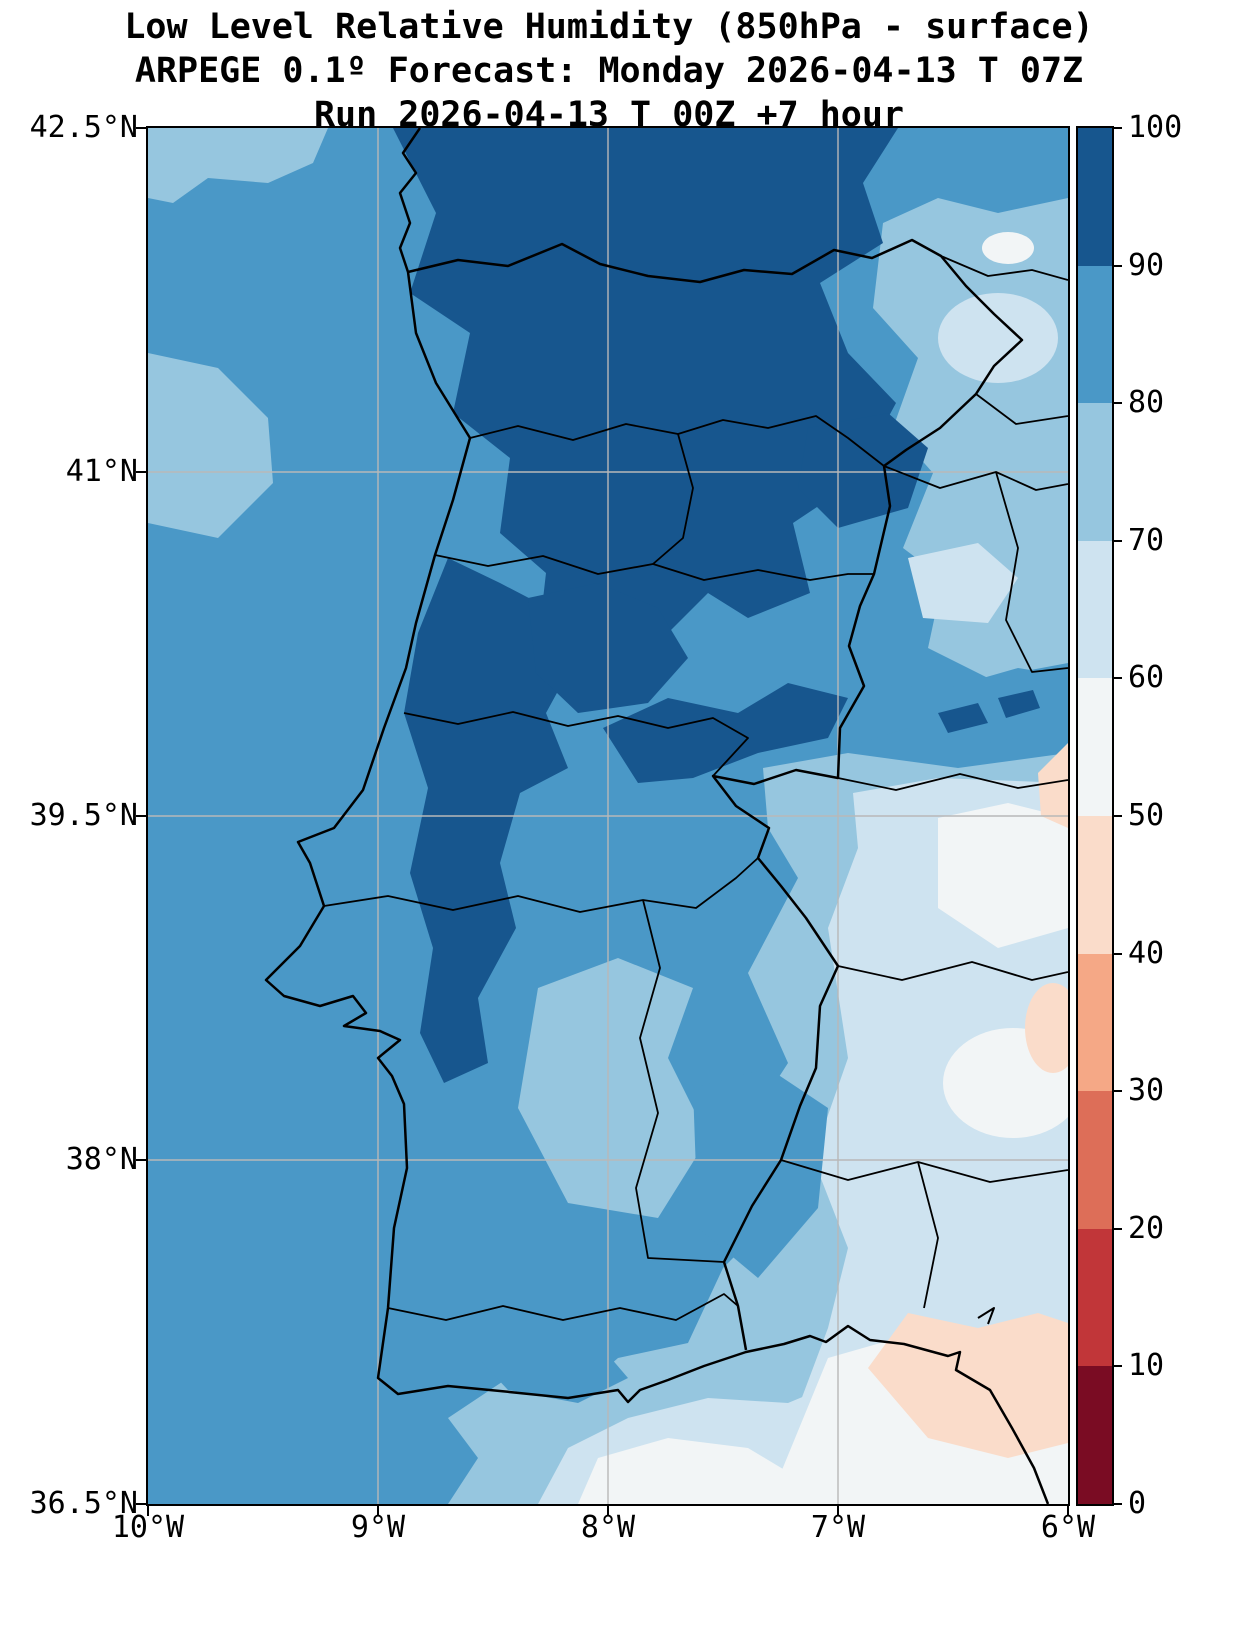  What do you see at coordinates (1146, 815) in the screenshot?
I see `cb-tick-50: 50` at bounding box center [1146, 815].